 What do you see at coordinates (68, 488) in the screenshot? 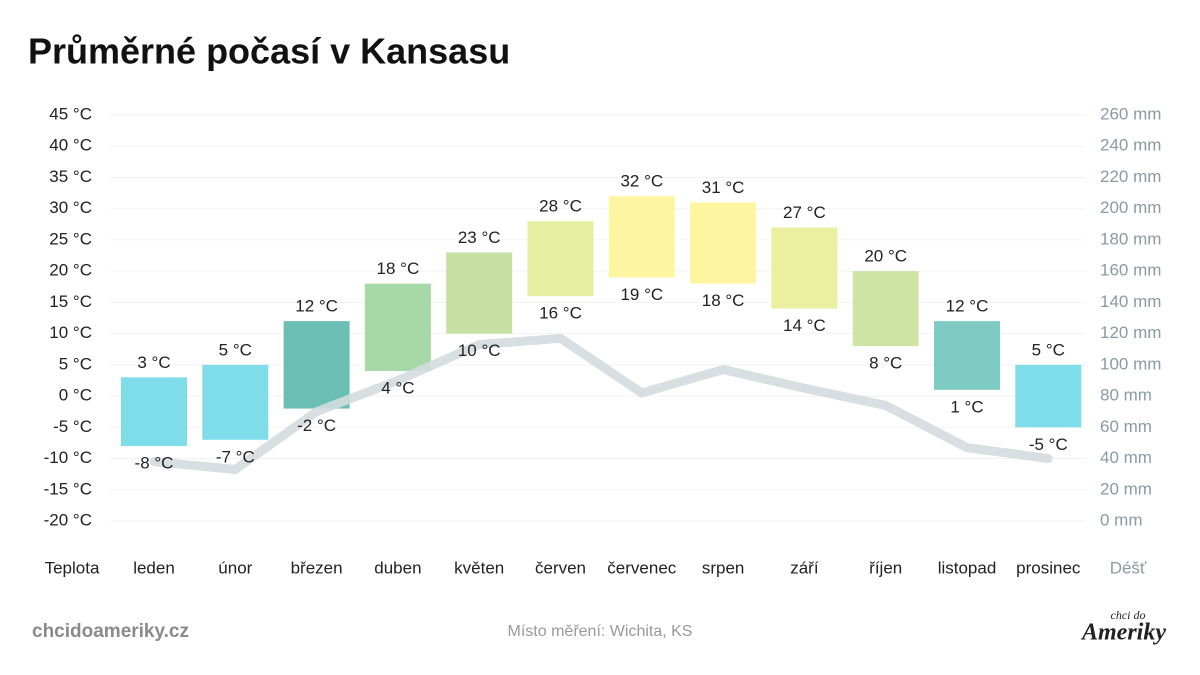
I see `y-tick-label: -15 °C` at bounding box center [68, 488].